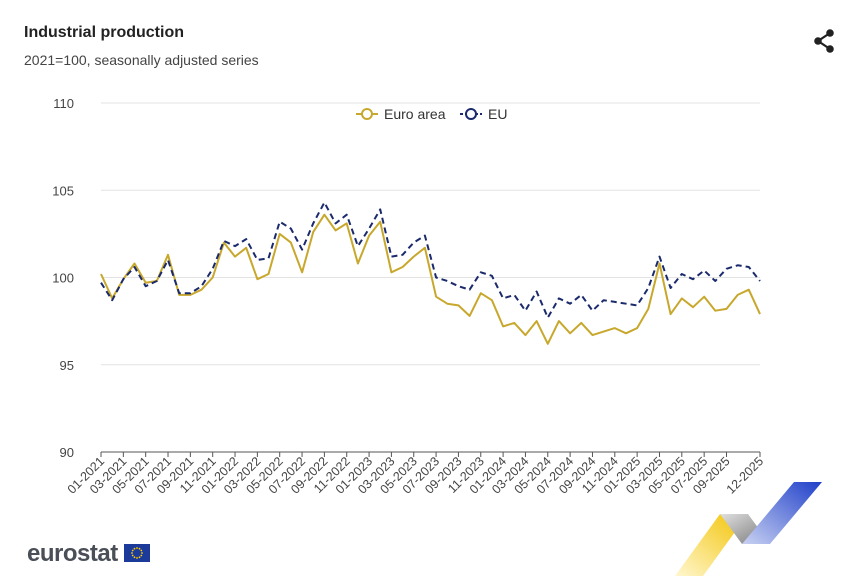  What do you see at coordinates (483, 114) in the screenshot?
I see `legend-eu: EU` at bounding box center [483, 114].